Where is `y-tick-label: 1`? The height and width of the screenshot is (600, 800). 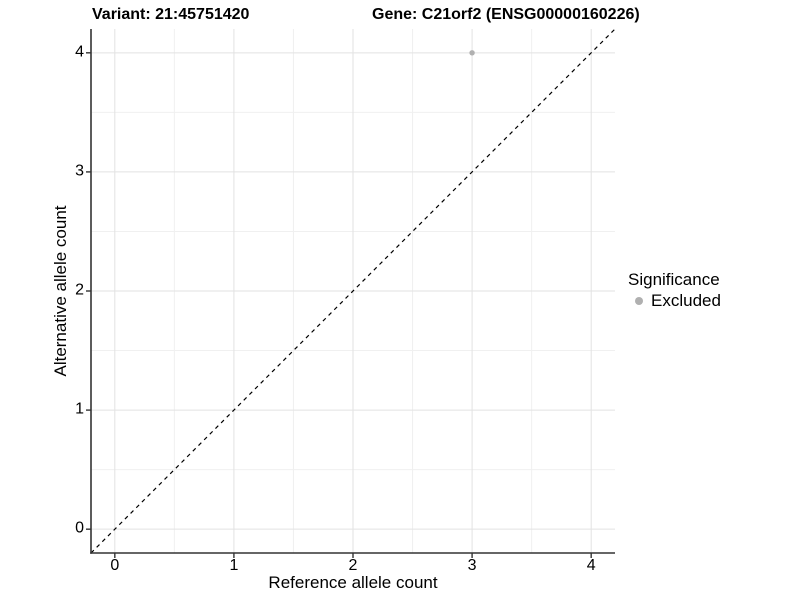
y-tick-label: 1 is located at coordinates (79, 409).